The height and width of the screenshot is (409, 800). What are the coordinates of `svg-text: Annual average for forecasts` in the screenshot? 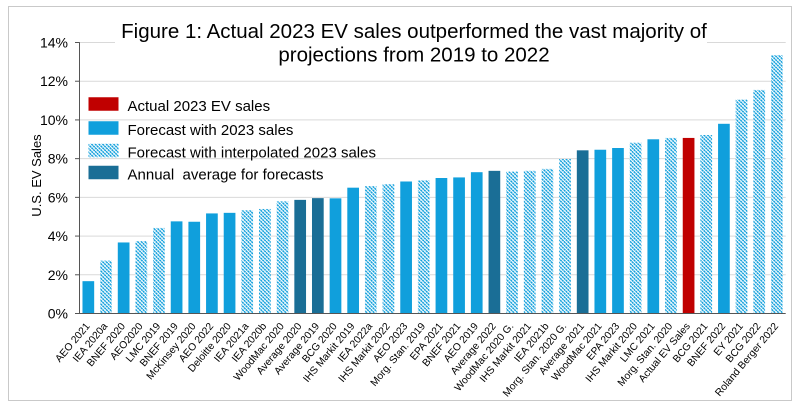 It's located at (226, 175).